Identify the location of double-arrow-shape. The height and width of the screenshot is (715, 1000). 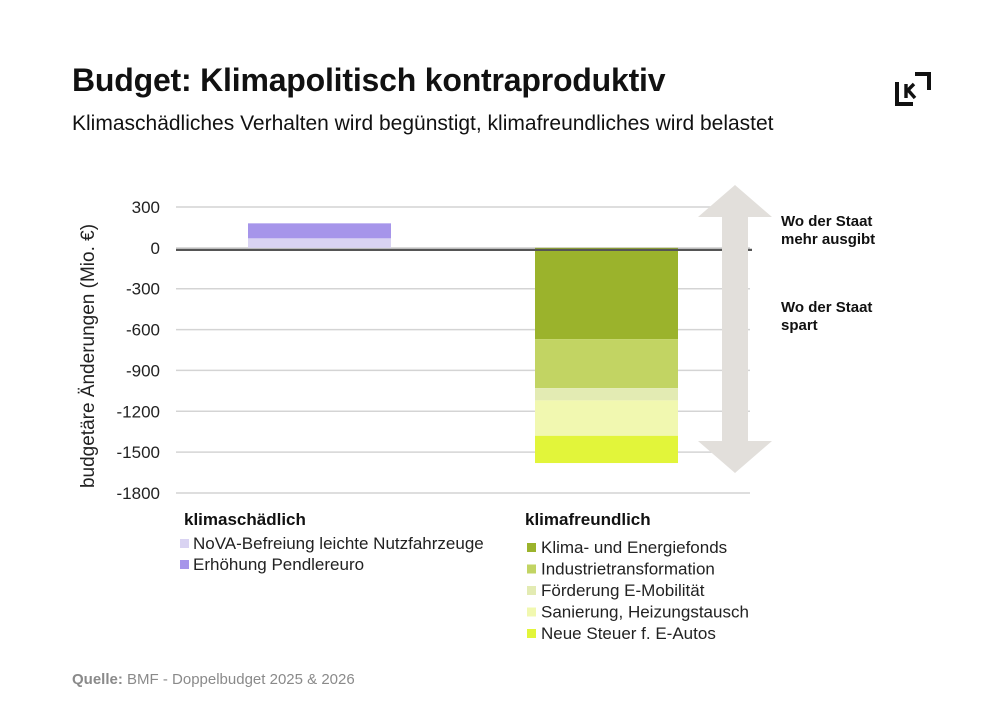
(735, 329).